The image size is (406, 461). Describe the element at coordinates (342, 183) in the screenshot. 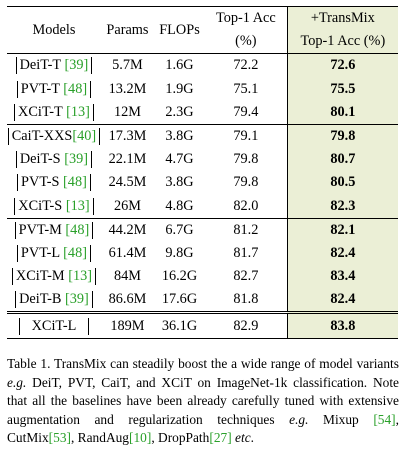

I see `transmix-acc-cell: 80.5` at that location.